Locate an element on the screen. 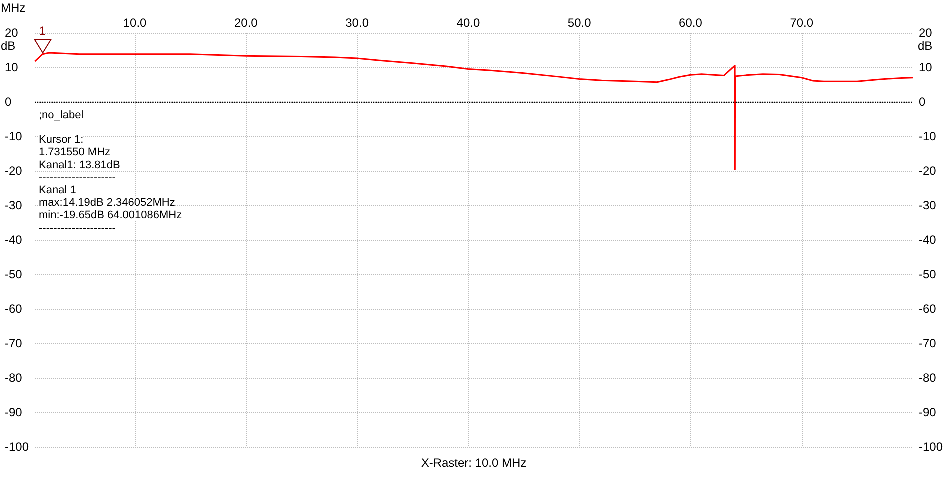 This screenshot has height=483, width=948. y2-tick-label: -50 is located at coordinates (928, 275).